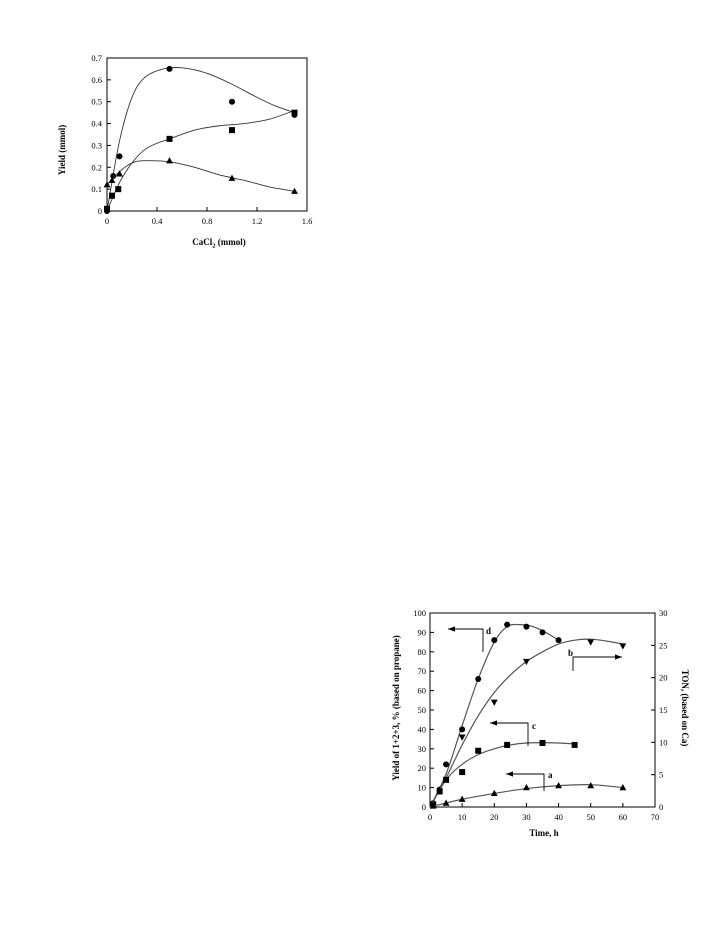  Describe the element at coordinates (526, 817) in the screenshot. I see `chart-2-xtick-label: 30` at that location.